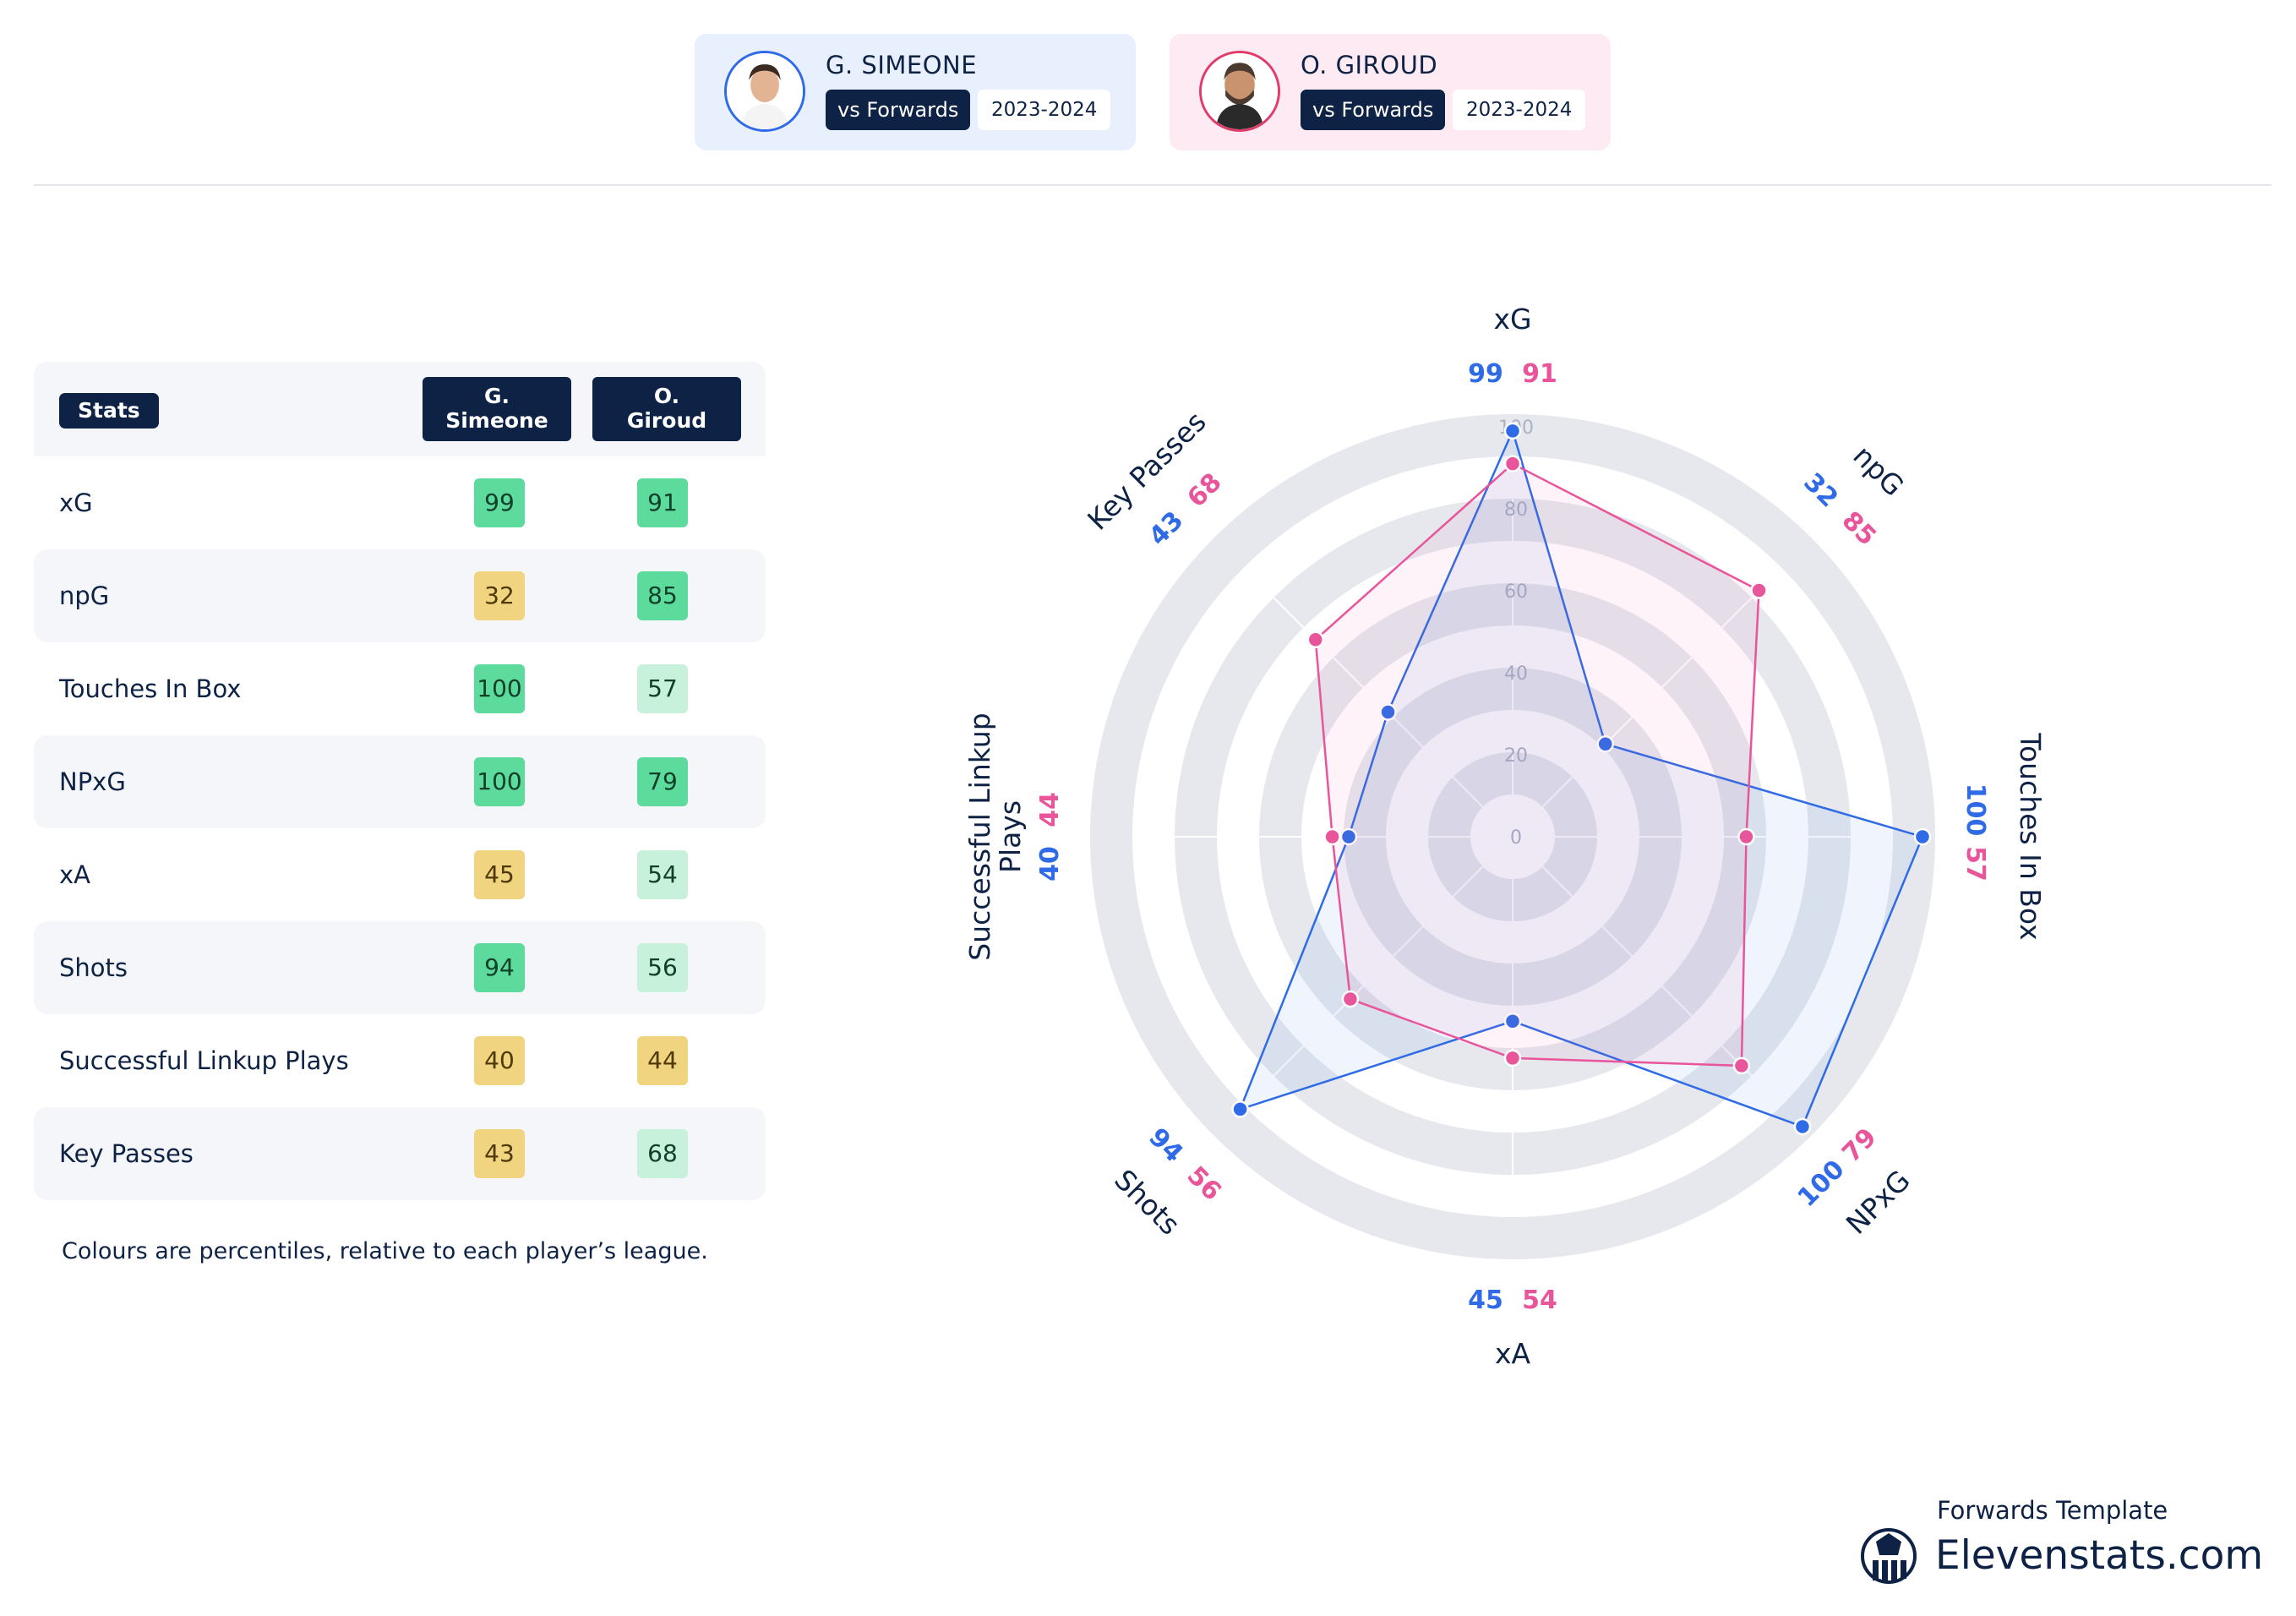  I want to click on stat-label: NPxG, so click(92, 781).